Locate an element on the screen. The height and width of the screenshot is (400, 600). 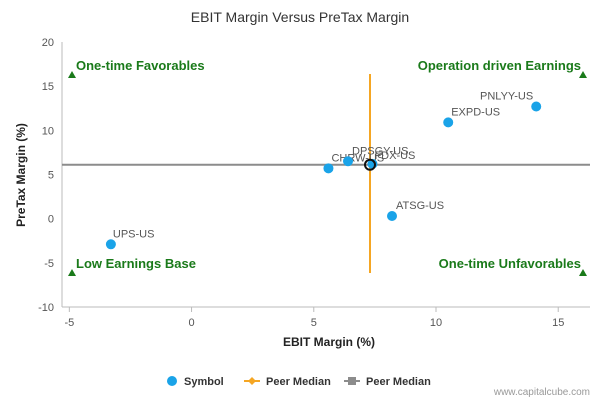
y-tick-label: 0 is located at coordinates (51, 220).